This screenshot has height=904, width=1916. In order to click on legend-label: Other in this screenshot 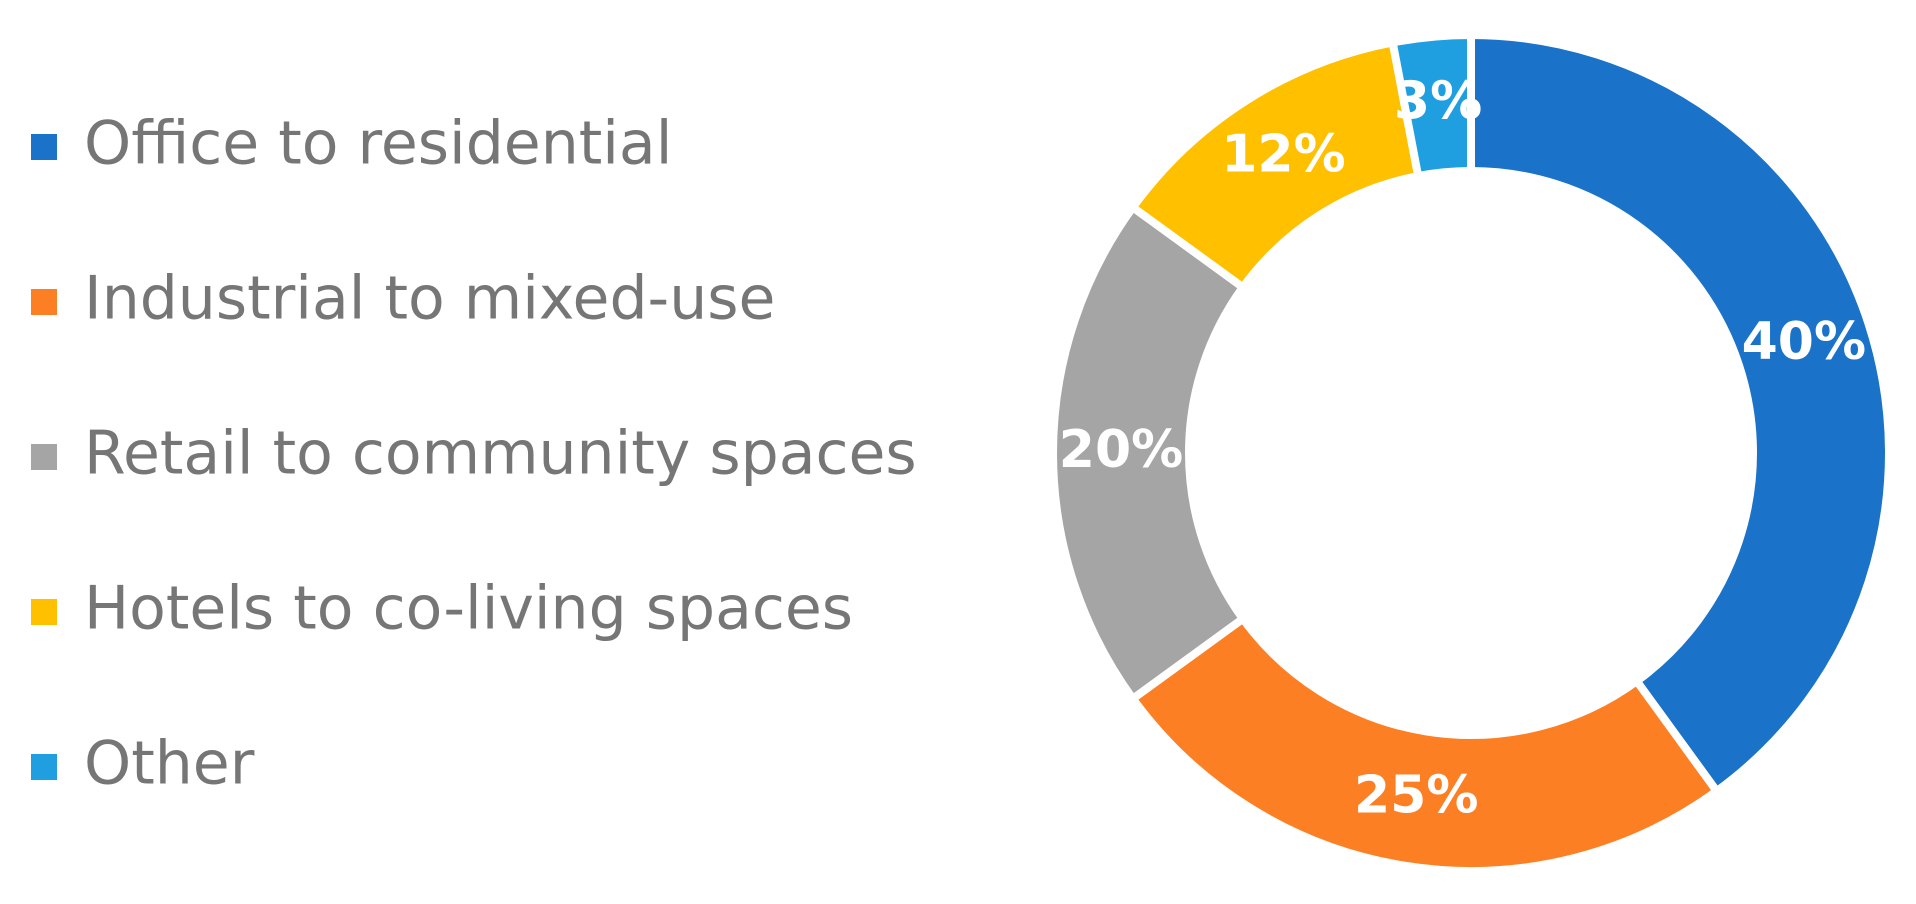, I will do `click(169, 764)`.